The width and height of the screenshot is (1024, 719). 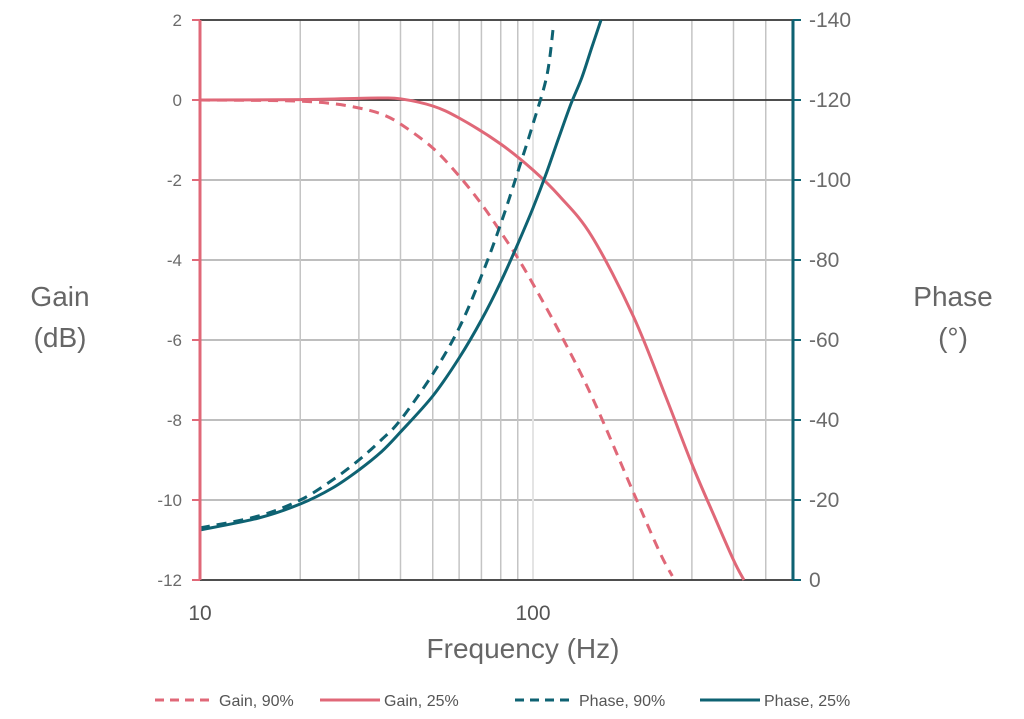 What do you see at coordinates (174, 340) in the screenshot?
I see `gain-tick-label: -6` at bounding box center [174, 340].